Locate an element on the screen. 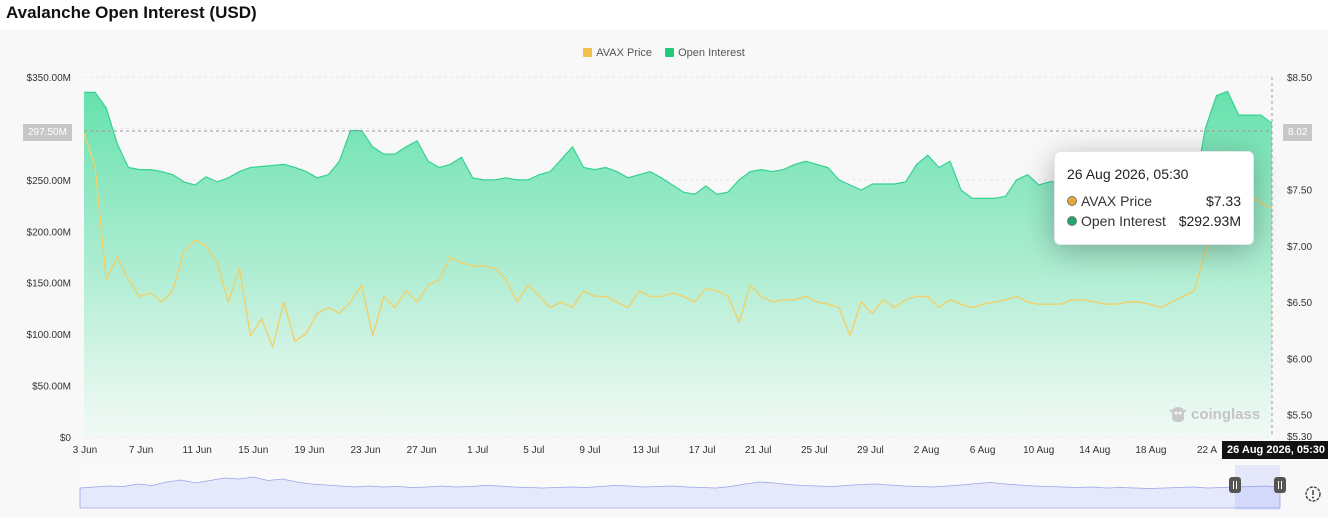 Image resolution: width=1328 pixels, height=518 pixels. y-right-tick: $8.50 is located at coordinates (1299, 78).